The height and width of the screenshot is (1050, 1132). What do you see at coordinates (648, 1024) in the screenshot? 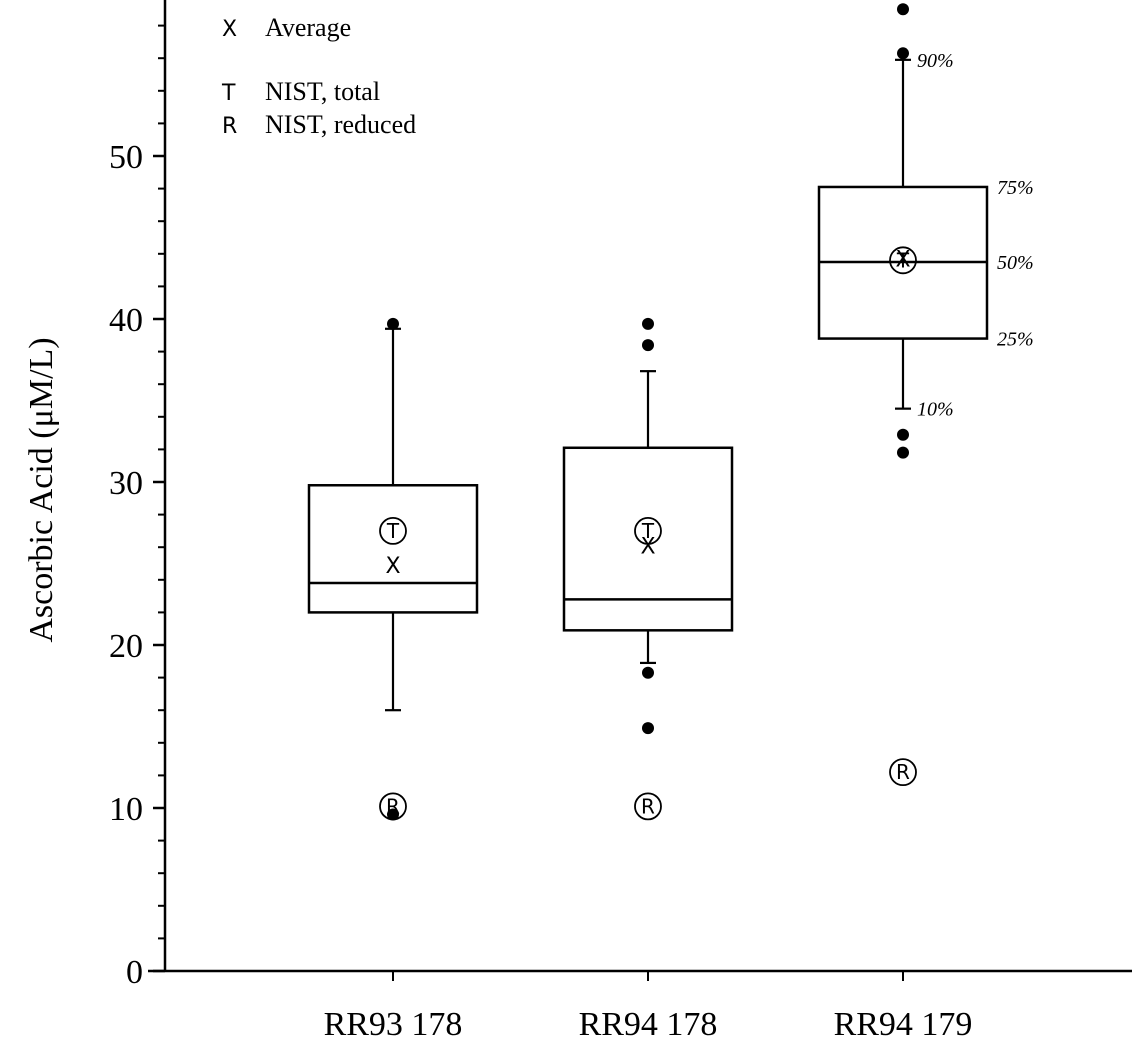
I see `x-tick-label: RR94 178` at bounding box center [648, 1024].